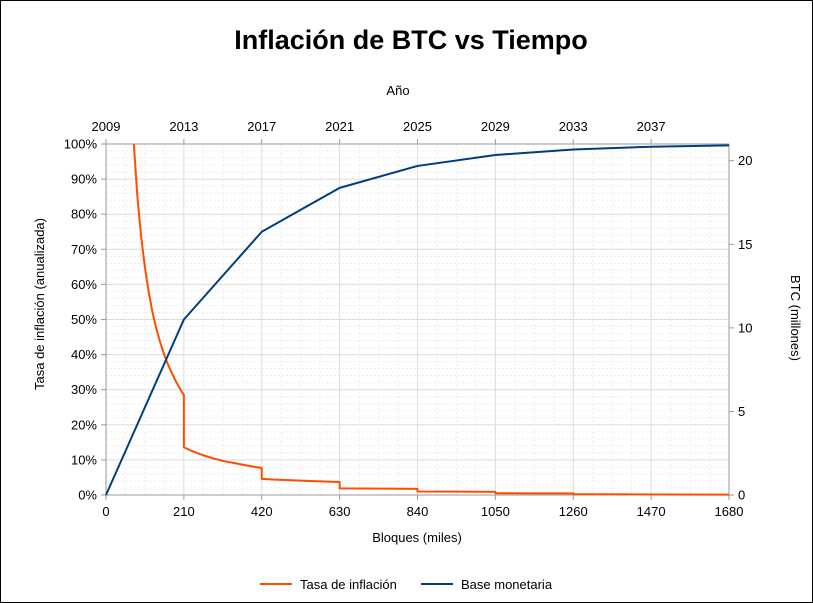  Describe the element at coordinates (84, 459) in the screenshot. I see `y-left-tick-label: 10%` at that location.